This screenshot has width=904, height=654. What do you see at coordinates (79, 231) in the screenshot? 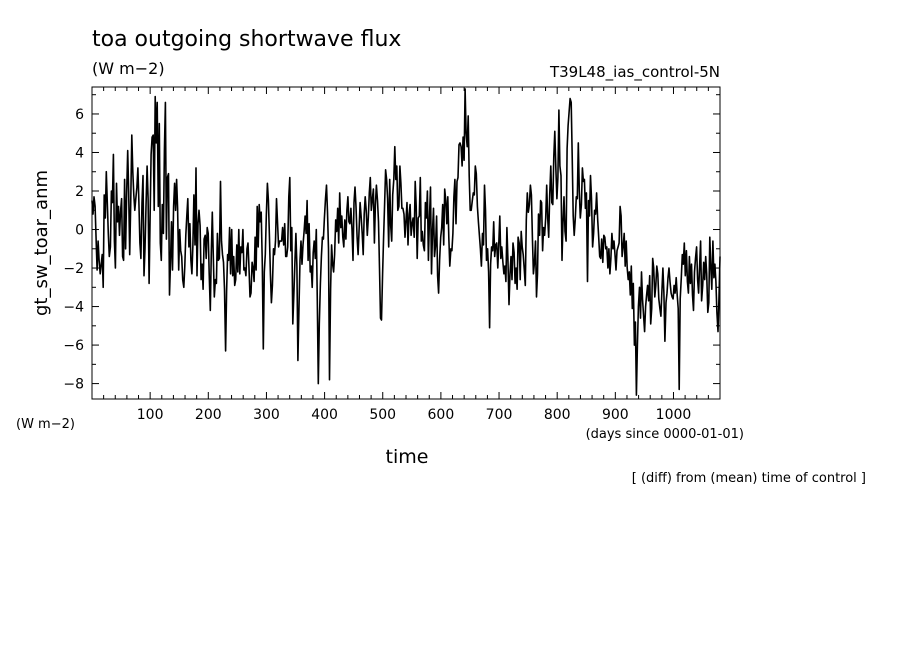
I see `y-tick-label: 0` at bounding box center [79, 231].